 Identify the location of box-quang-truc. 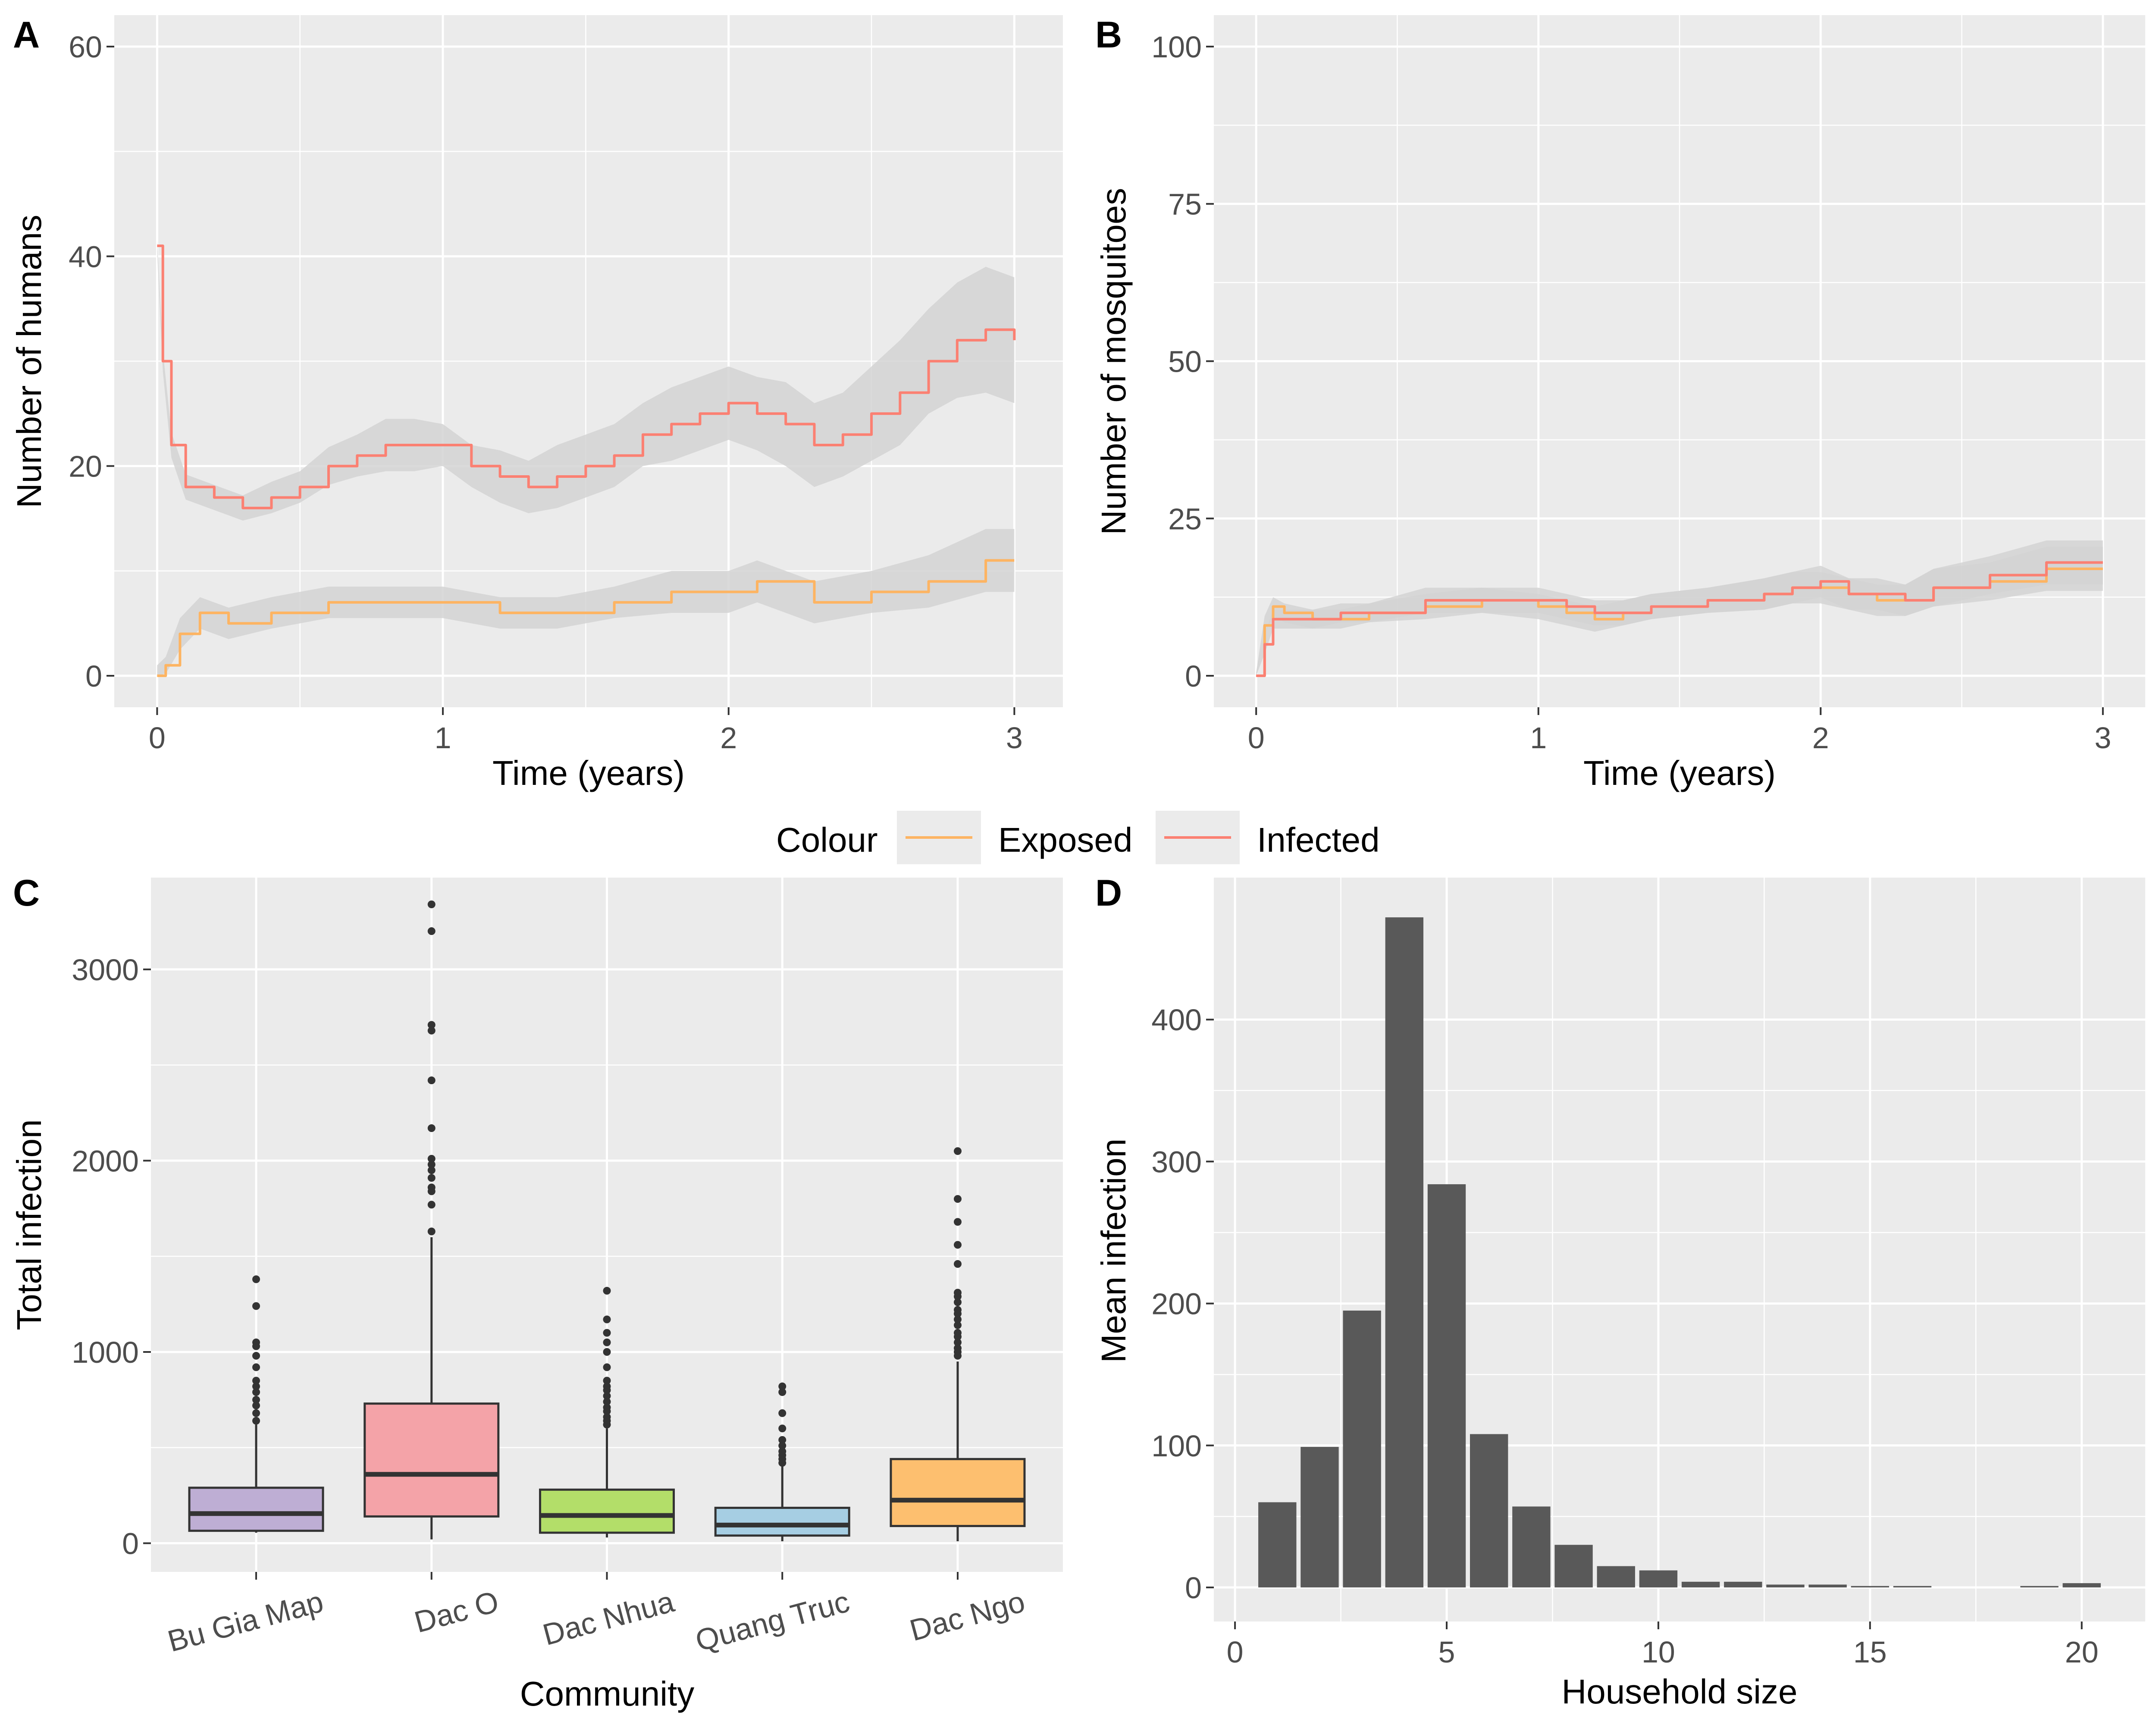
(782, 1521).